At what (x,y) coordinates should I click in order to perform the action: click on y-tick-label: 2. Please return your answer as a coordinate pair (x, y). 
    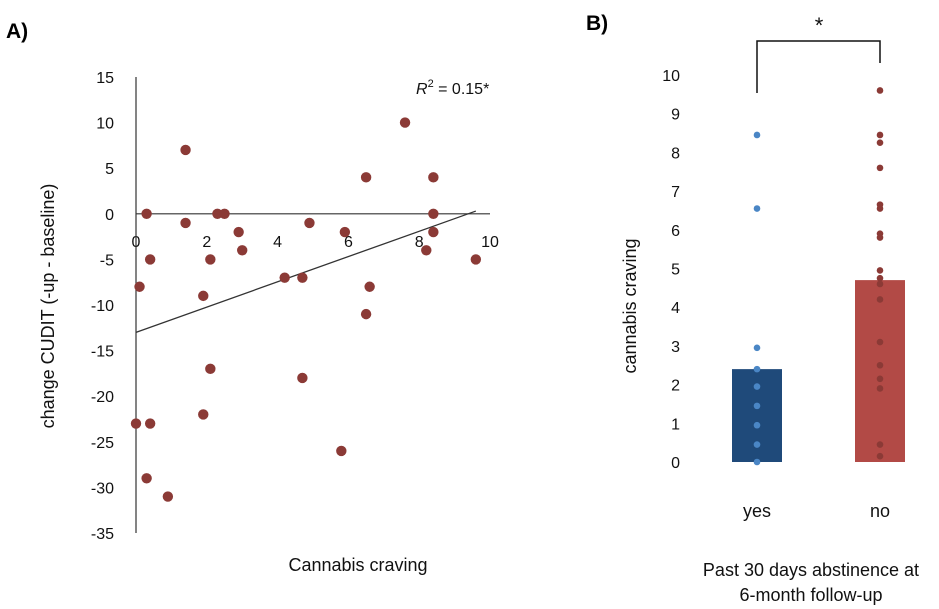
    Looking at the image, I should click on (675, 386).